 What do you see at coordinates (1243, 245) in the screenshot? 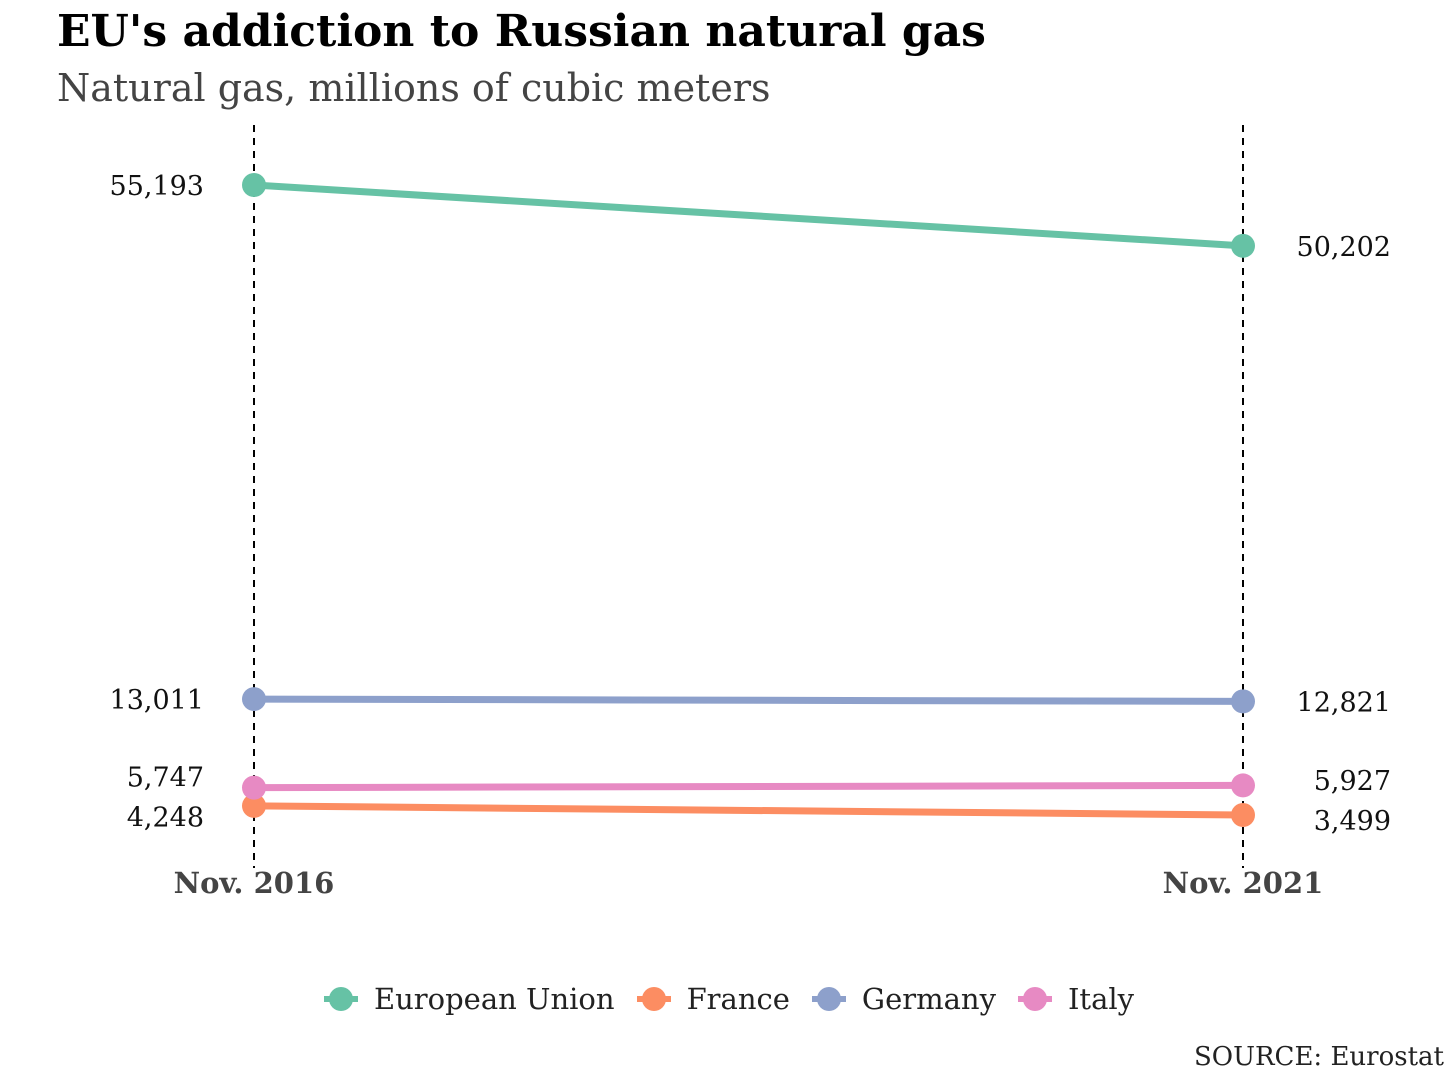
I see `data-point-european-union-nov-2021` at bounding box center [1243, 245].